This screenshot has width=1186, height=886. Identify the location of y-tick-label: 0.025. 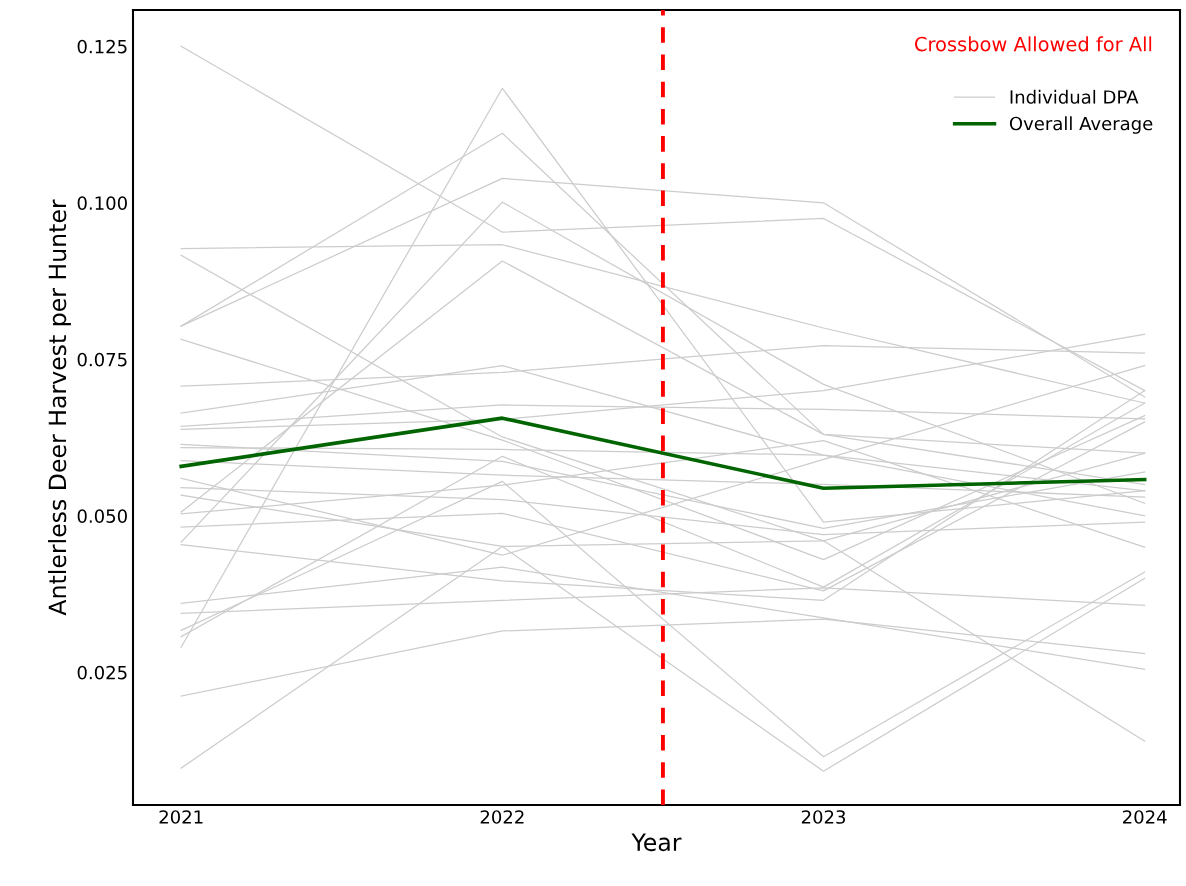
(102, 672).